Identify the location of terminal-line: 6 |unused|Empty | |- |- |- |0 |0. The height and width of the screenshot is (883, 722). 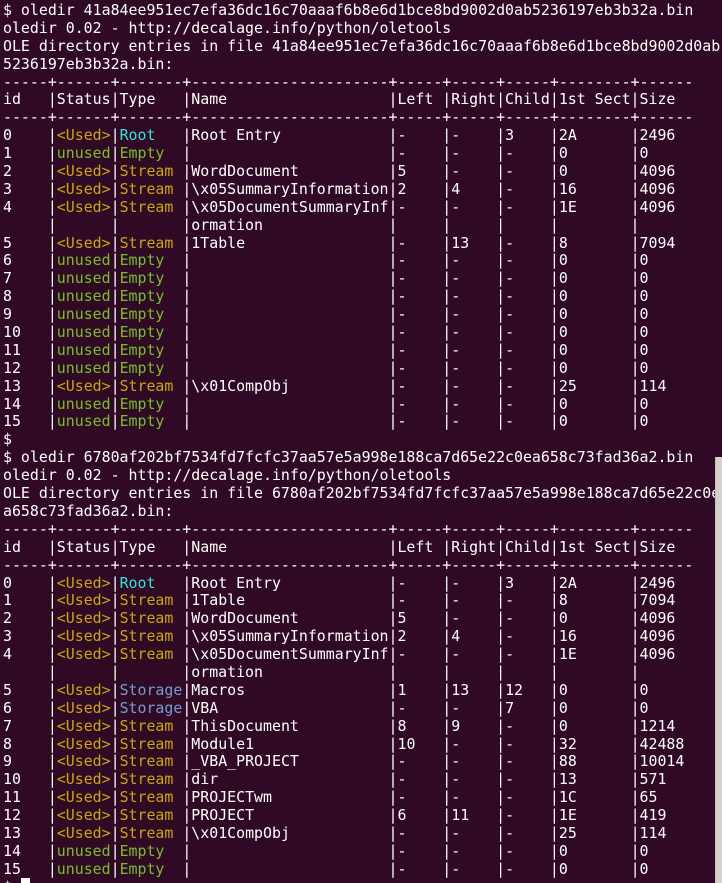
(348, 260).